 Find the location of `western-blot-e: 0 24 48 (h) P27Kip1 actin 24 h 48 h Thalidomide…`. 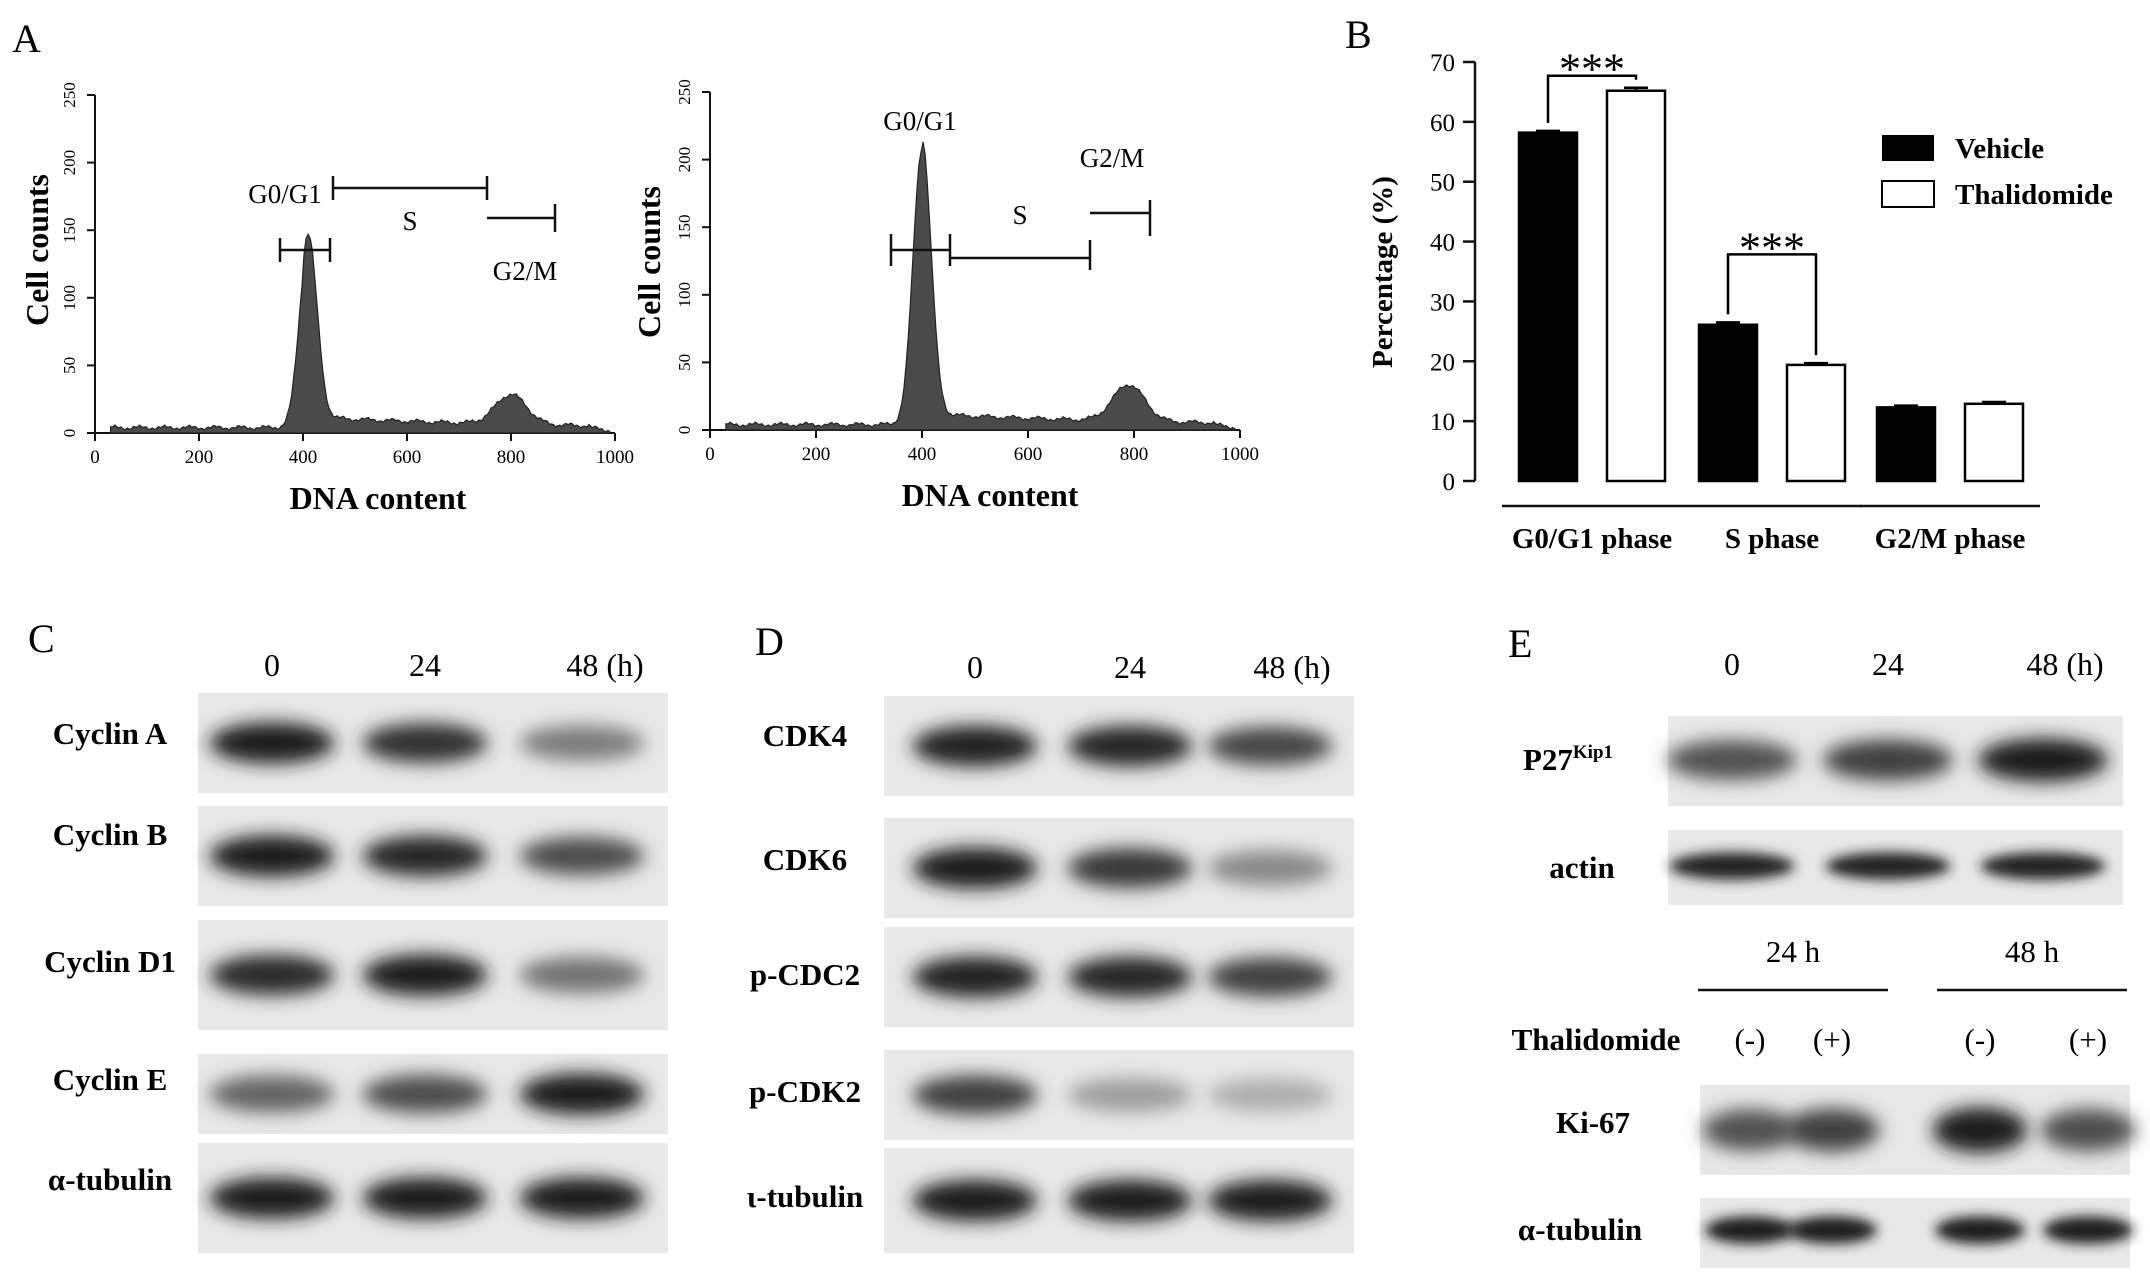

western-blot-e: 0 24 48 (h) P27Kip1 actin 24 h 48 h Thalidomide… is located at coordinates (1824, 957).